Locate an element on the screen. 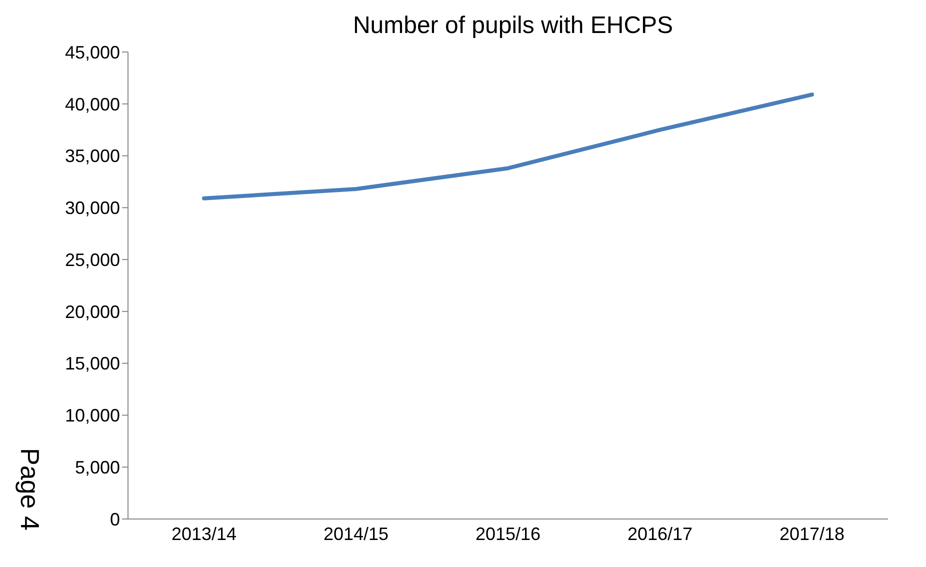 This screenshot has width=926, height=567. chart-title: Number of pupils with EHCPS is located at coordinates (513, 26).